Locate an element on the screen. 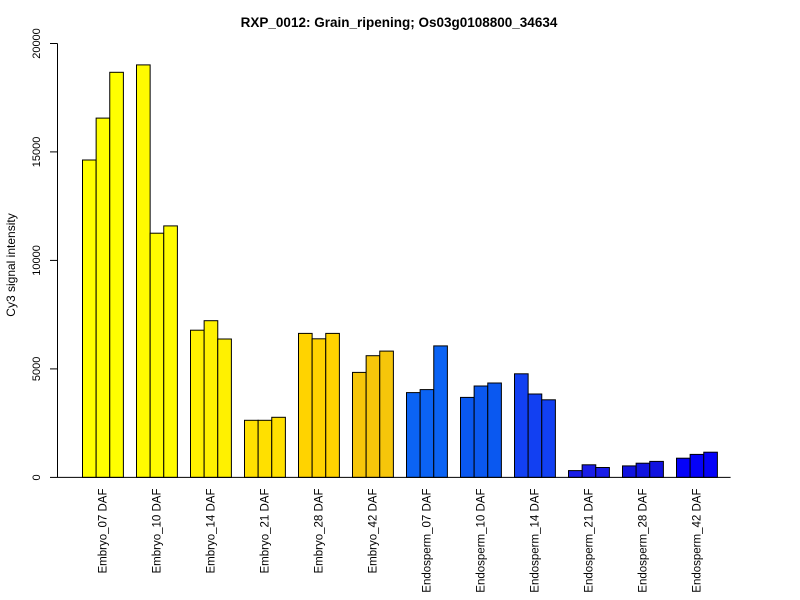 The width and height of the screenshot is (800, 600). svg-text: Embryo_28 DAF is located at coordinates (319, 531).